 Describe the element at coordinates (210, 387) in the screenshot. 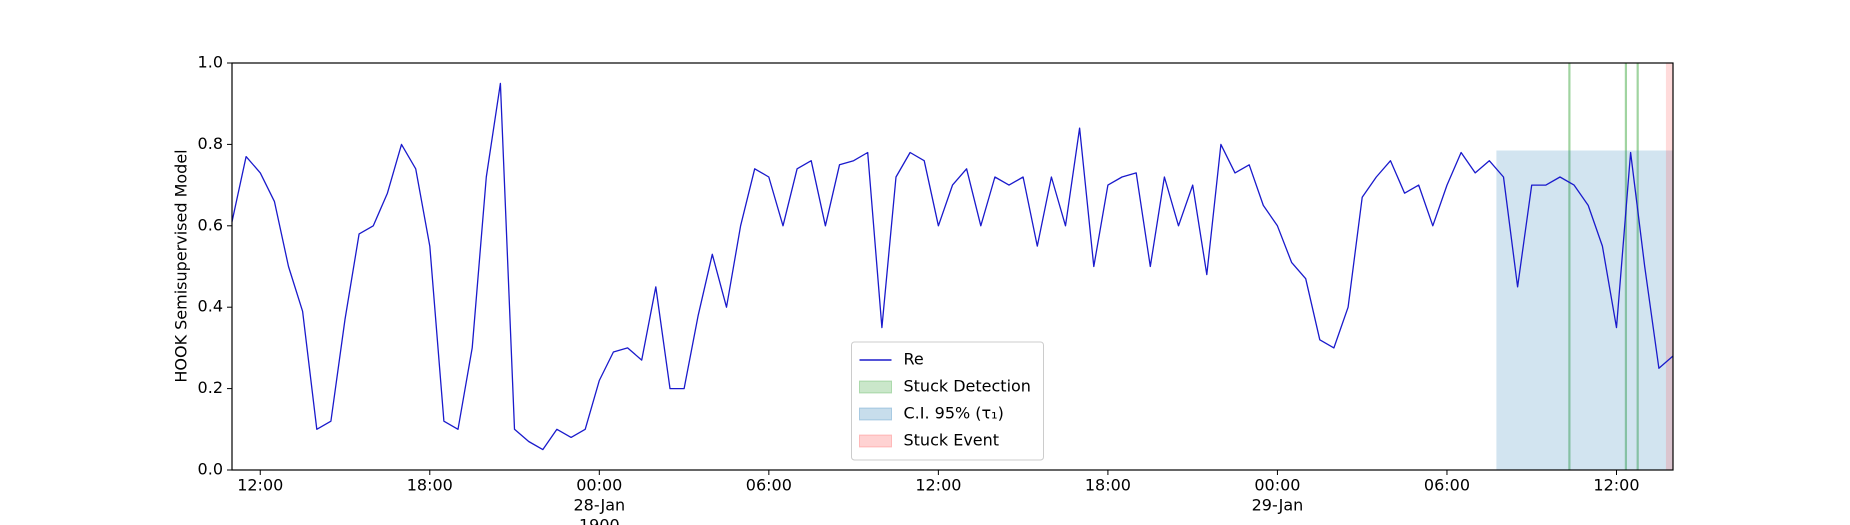

I see `y-tick-label: 0.2` at that location.